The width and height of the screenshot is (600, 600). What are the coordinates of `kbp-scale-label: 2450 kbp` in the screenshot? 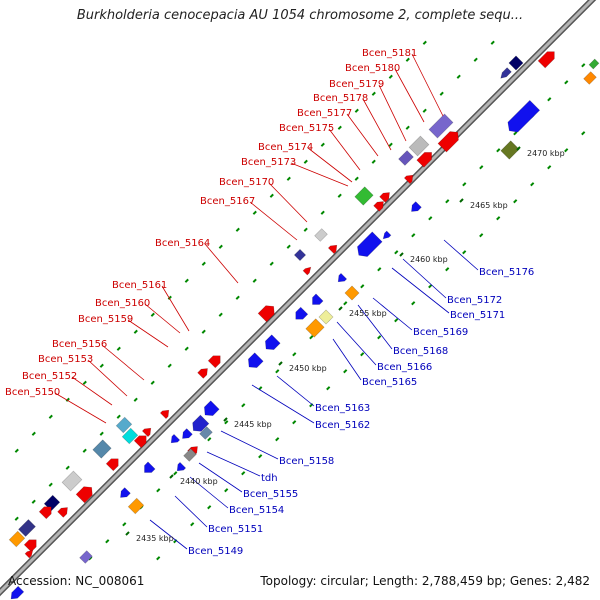 It's located at (308, 368).